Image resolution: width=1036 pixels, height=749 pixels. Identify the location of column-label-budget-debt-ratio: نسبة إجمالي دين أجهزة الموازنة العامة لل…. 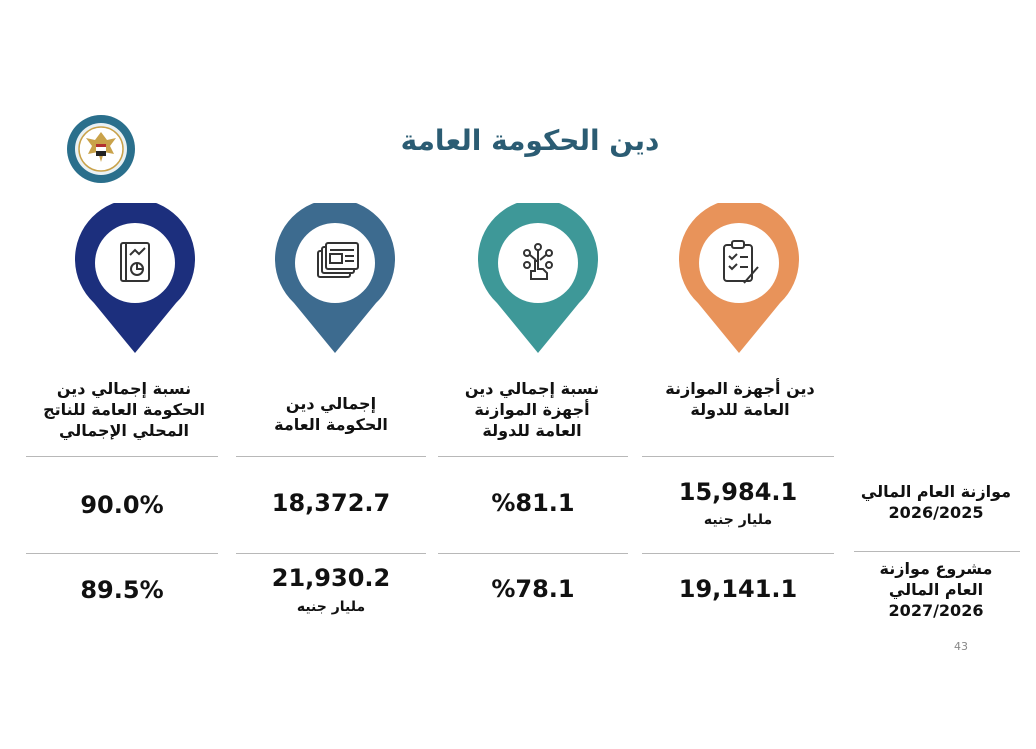
(532, 409).